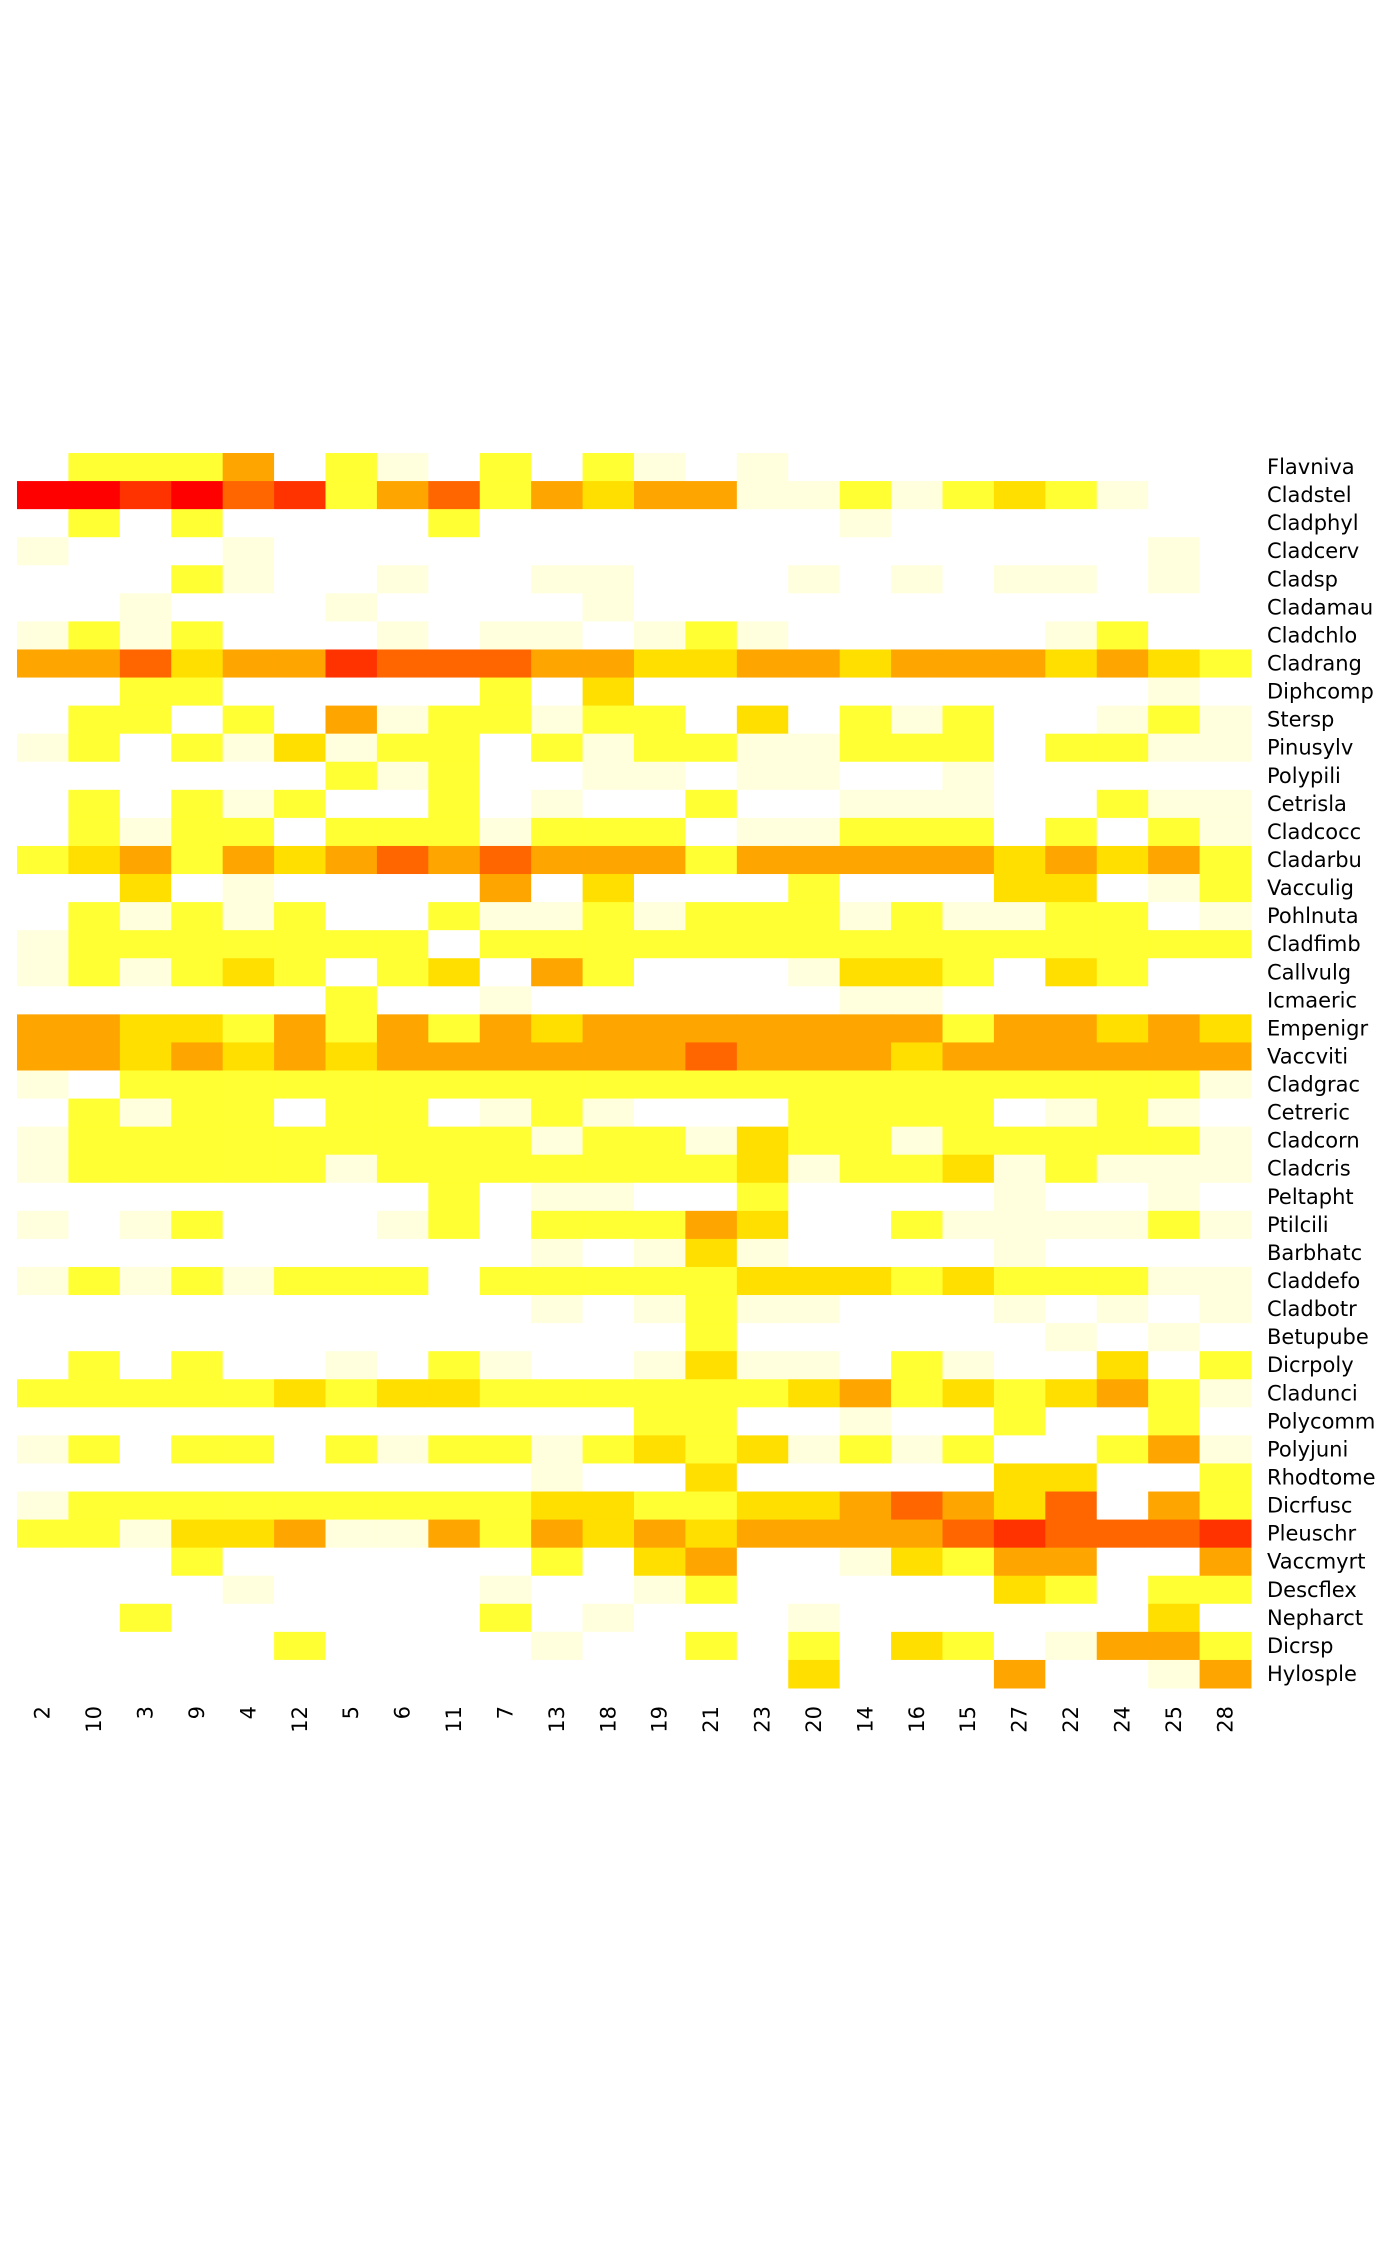 This screenshot has width=1400, height=2266. Describe the element at coordinates (146, 1712) in the screenshot. I see `column-label: 3` at that location.